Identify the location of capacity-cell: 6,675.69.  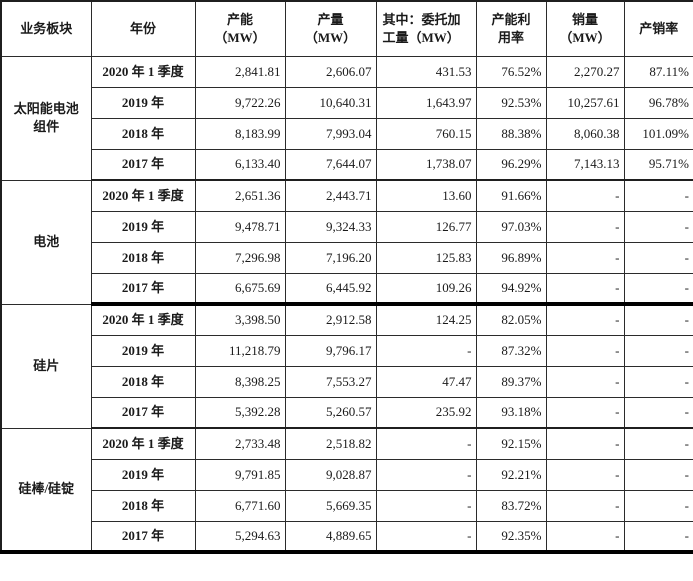
(240, 289).